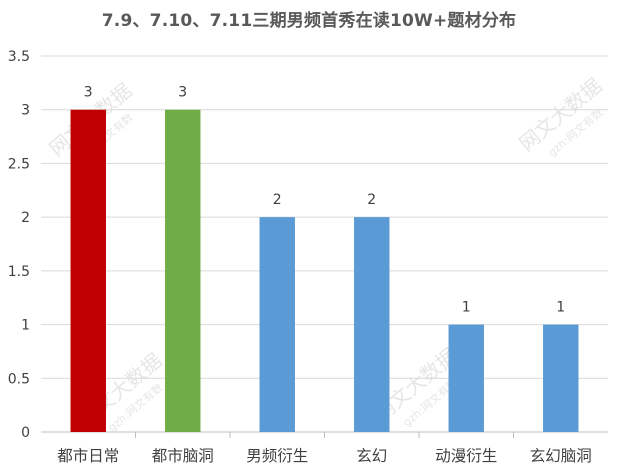 This screenshot has height=475, width=618. I want to click on x-category-label-2: 都市脑洞, so click(183, 456).